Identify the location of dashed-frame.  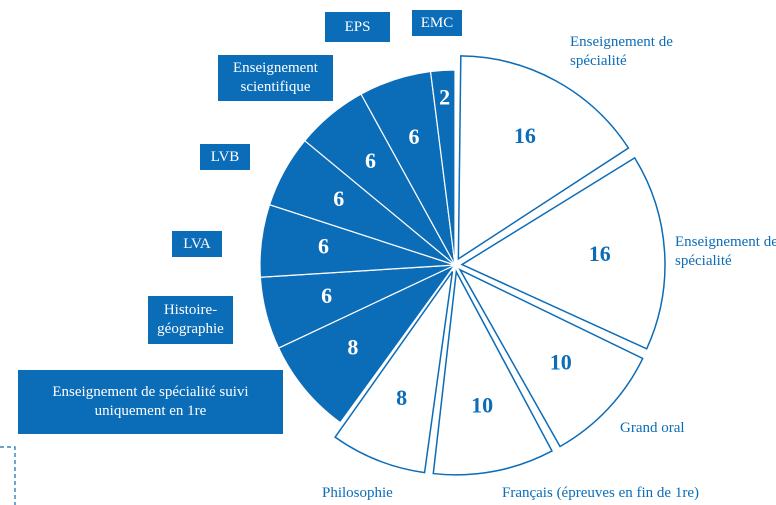
(8, 475).